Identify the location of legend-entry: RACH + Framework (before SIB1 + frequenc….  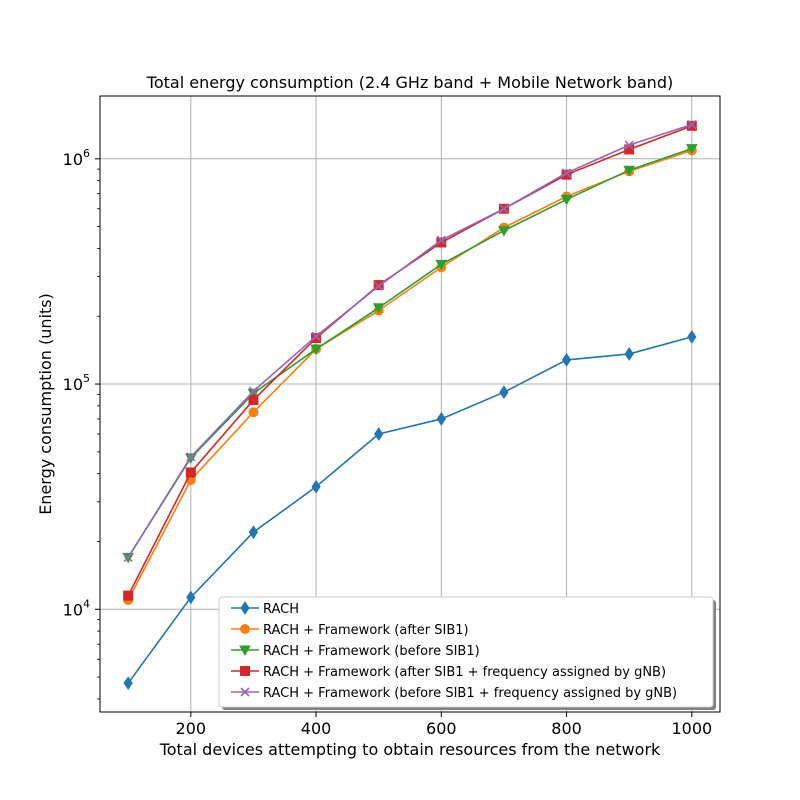
(454, 693).